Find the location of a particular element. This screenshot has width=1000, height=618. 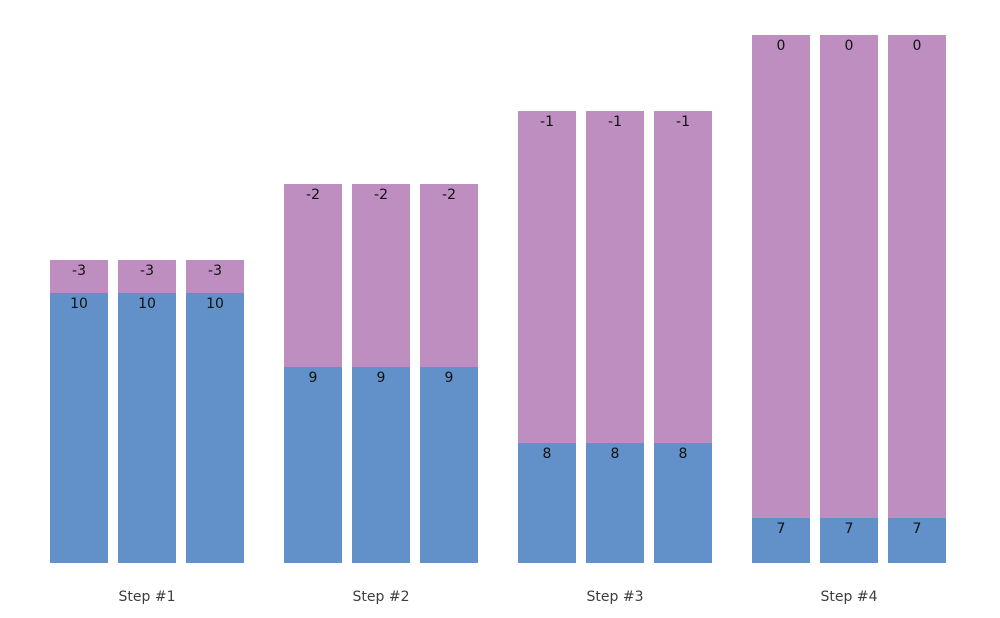

category-label: Step #3 is located at coordinates (615, 597).